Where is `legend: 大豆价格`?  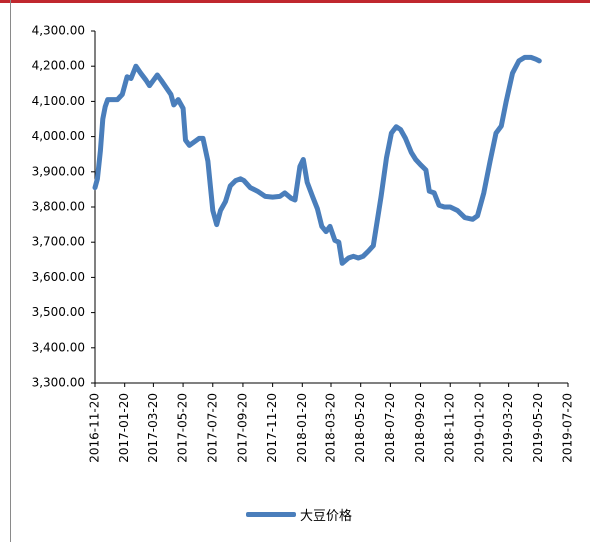 legend: 大豆价格 is located at coordinates (299, 514).